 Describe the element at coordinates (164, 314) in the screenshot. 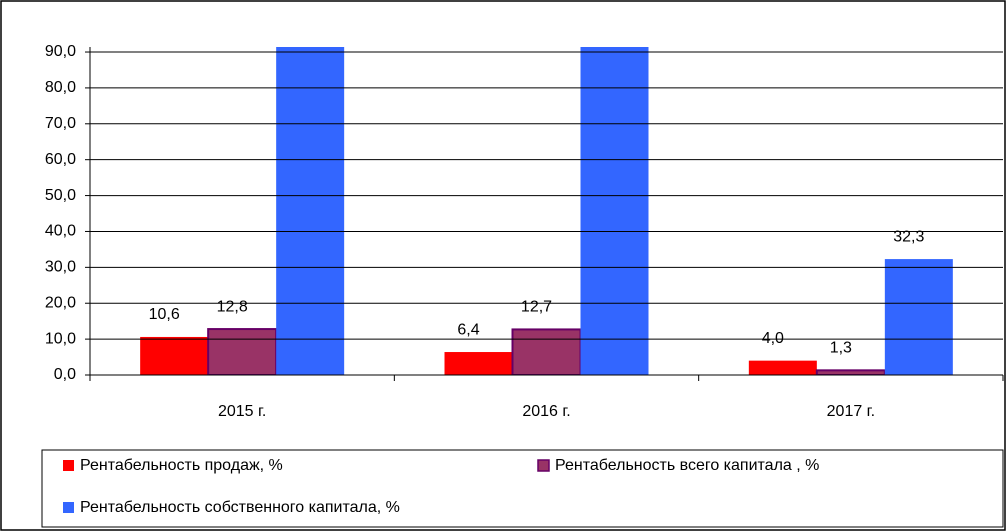

I see `data-label: 10,6` at that location.